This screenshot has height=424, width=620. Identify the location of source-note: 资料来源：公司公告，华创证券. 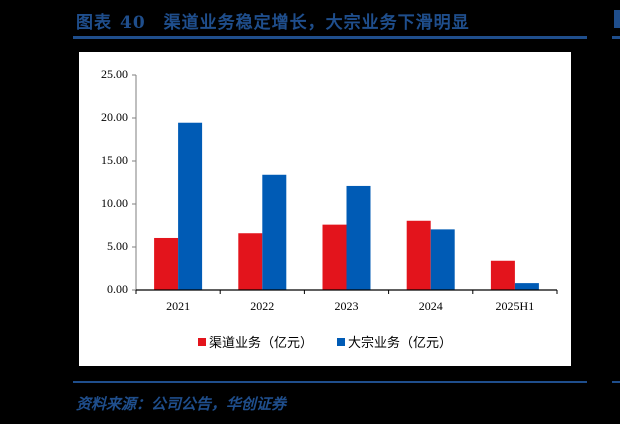
(181, 404).